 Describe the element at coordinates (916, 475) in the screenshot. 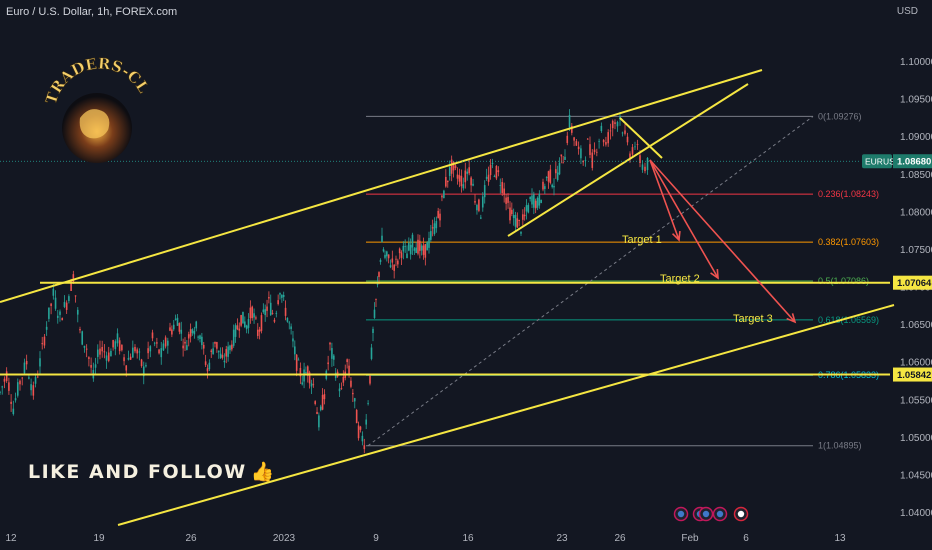

I see `y-tick-label: 1.04500` at that location.